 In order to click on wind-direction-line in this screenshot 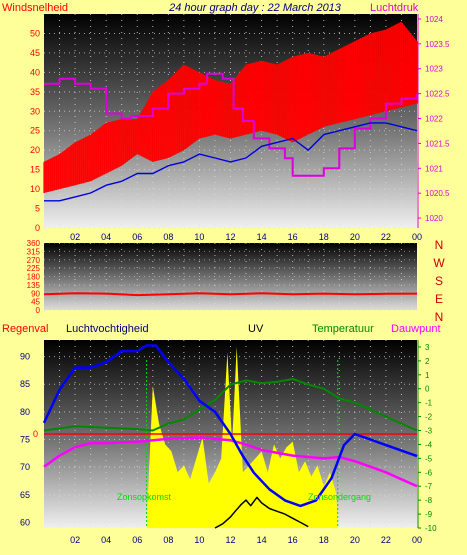, I will do `click(230, 294)`.